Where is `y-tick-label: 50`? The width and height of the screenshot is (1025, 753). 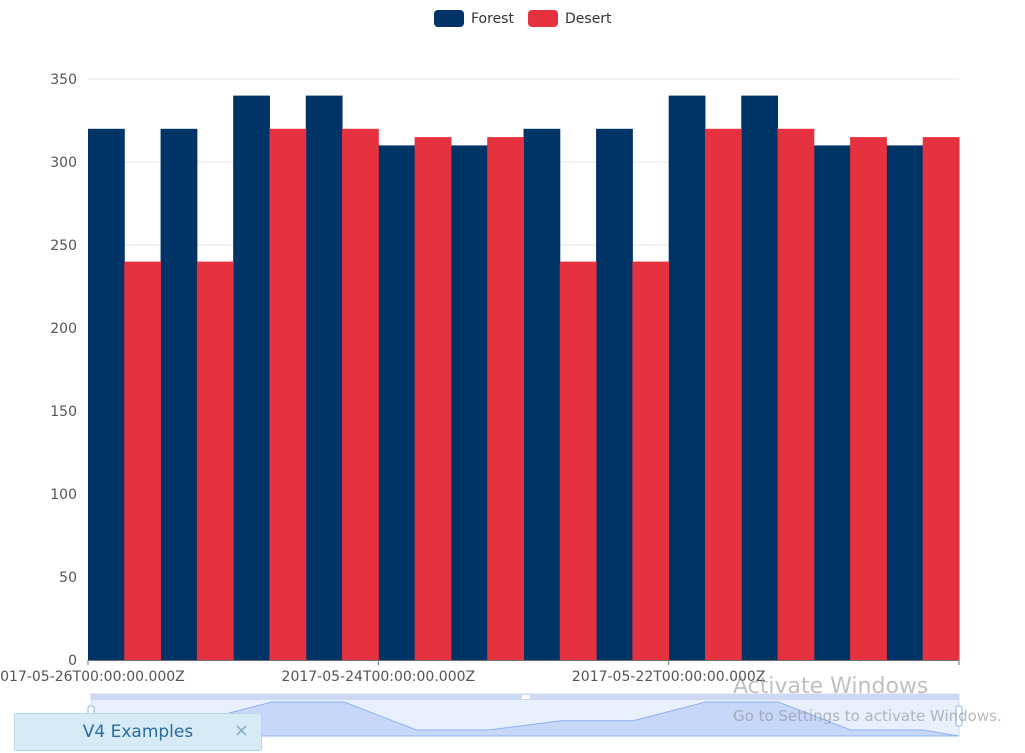
y-tick-label: 50 is located at coordinates (68, 578).